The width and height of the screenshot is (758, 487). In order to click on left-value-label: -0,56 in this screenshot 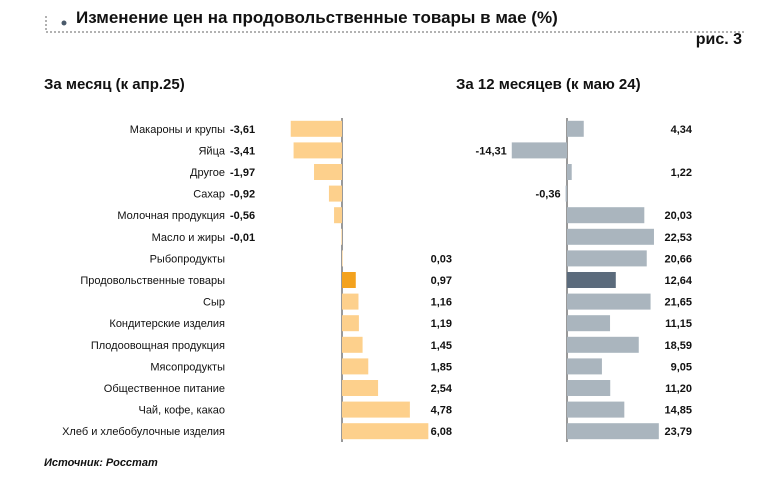, I will do `click(242, 216)`.